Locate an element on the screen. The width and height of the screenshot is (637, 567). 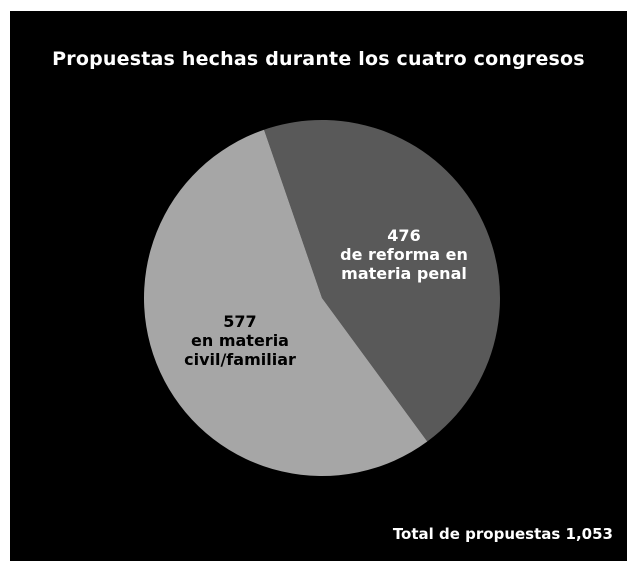
slice-label-line: 476 is located at coordinates (403, 235).